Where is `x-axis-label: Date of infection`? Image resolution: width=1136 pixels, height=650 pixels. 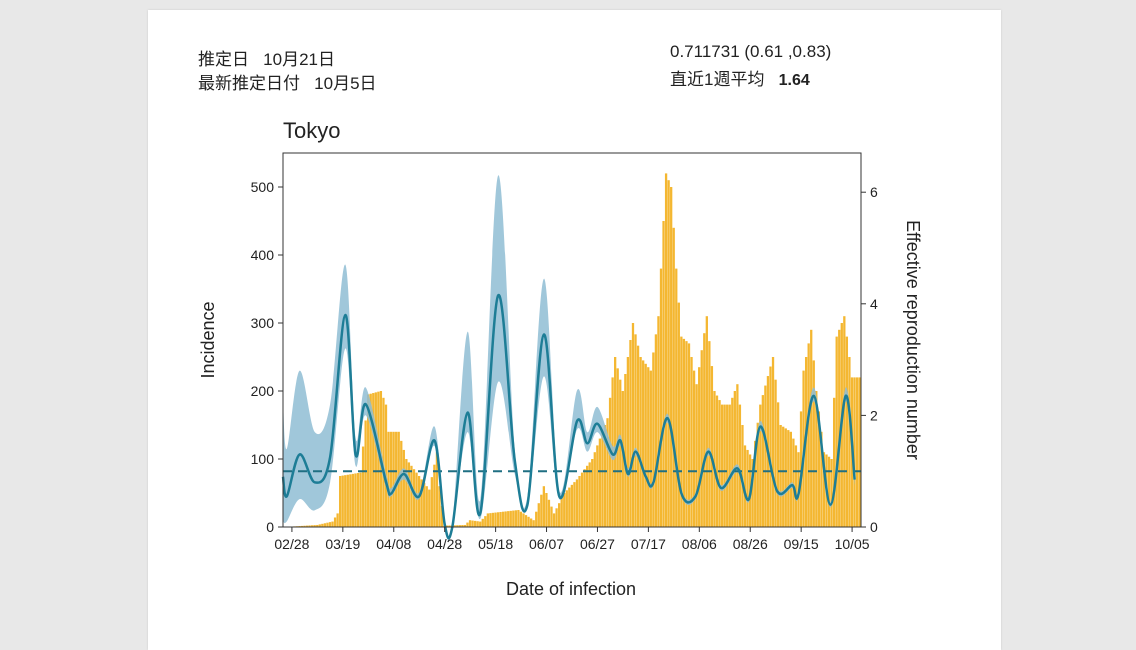 x-axis-label: Date of infection is located at coordinates (571, 589).